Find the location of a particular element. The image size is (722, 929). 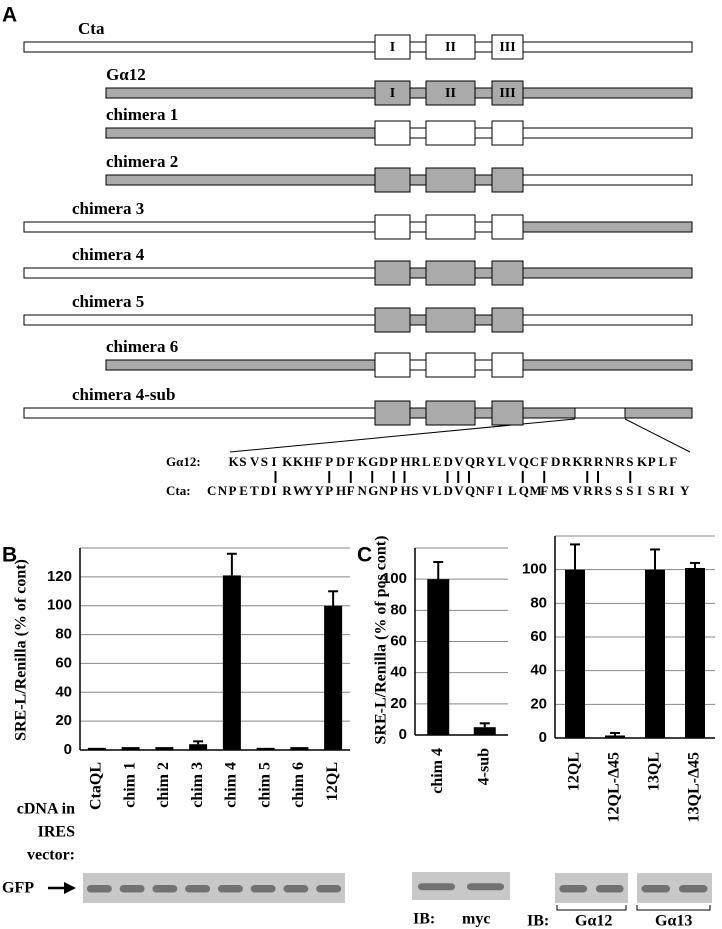

x-tick-label: 13QL-Δ45 is located at coordinates (694, 787).